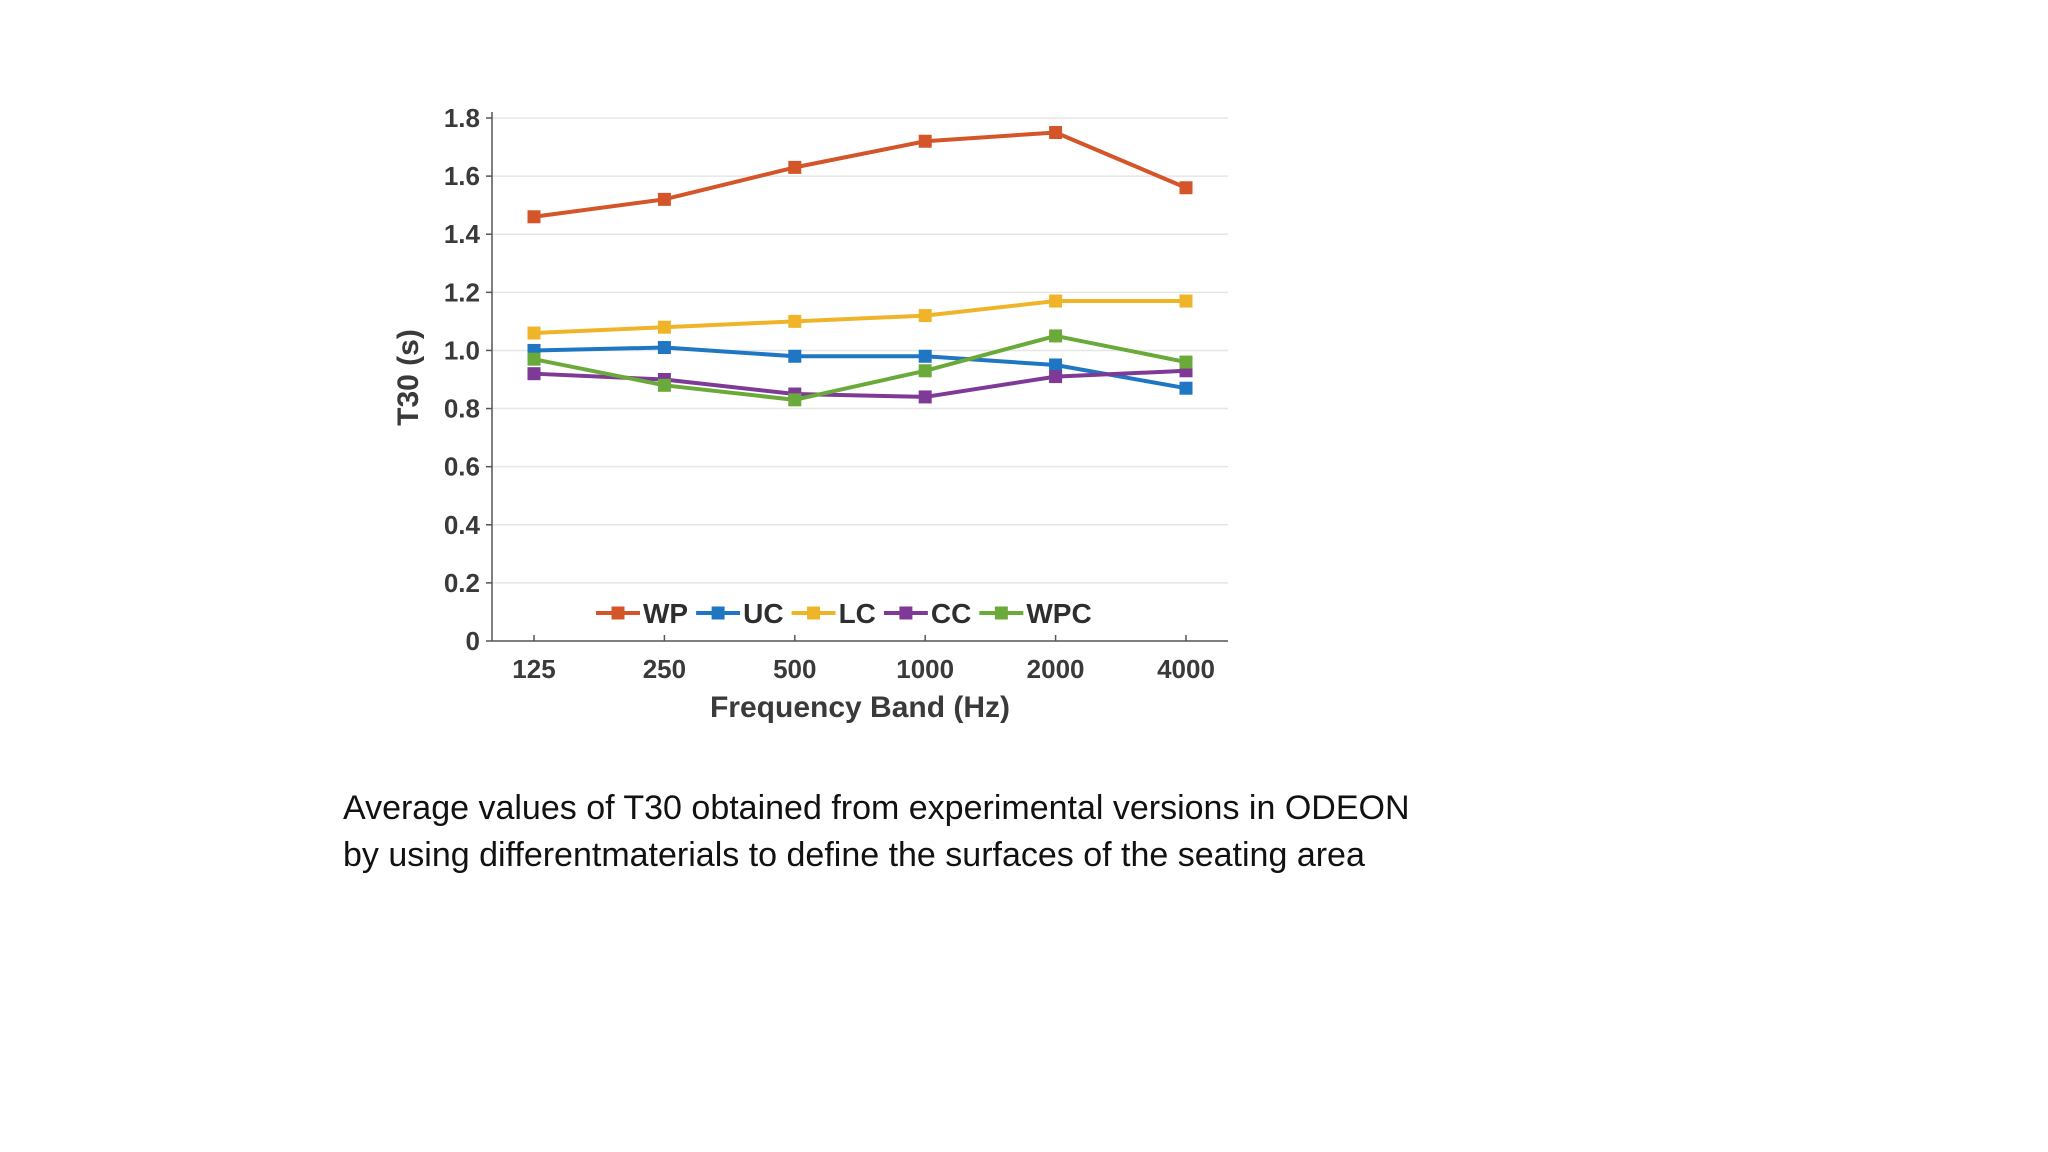 The height and width of the screenshot is (1152, 2048). I want to click on series-wpc, so click(860, 368).